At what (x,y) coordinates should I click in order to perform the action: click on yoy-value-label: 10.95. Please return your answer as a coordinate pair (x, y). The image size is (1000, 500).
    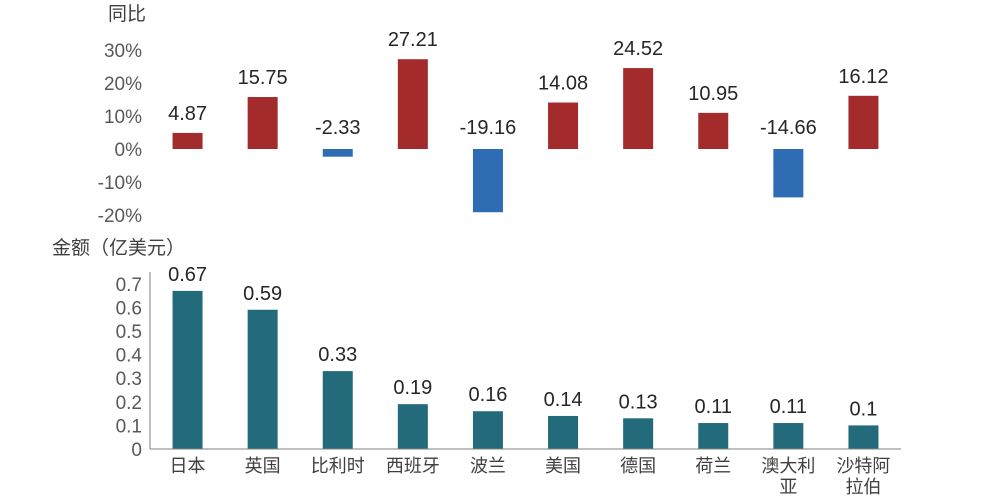
    Looking at the image, I should click on (713, 94).